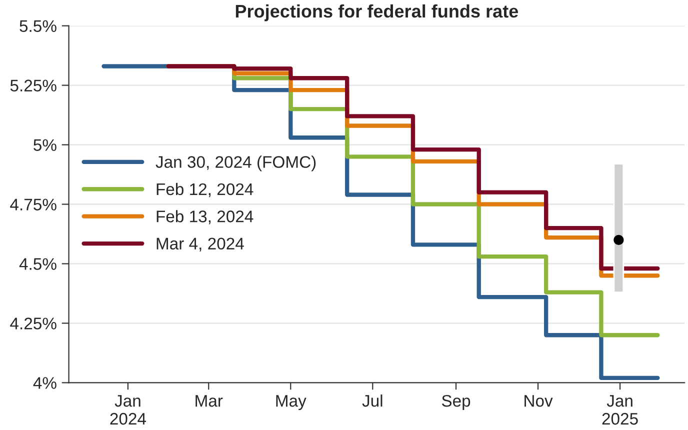  What do you see at coordinates (291, 402) in the screenshot?
I see `x-tick-label: May` at bounding box center [291, 402].